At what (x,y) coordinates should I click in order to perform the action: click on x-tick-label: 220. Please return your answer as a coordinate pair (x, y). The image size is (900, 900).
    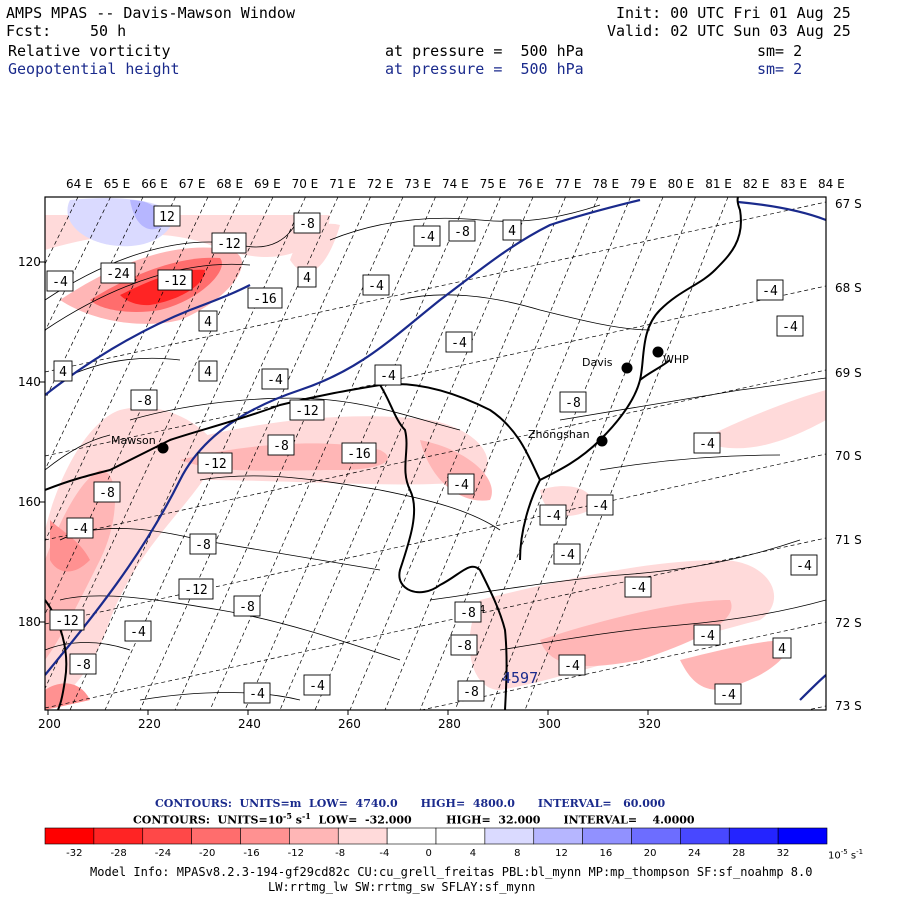
    Looking at the image, I should click on (149, 724).